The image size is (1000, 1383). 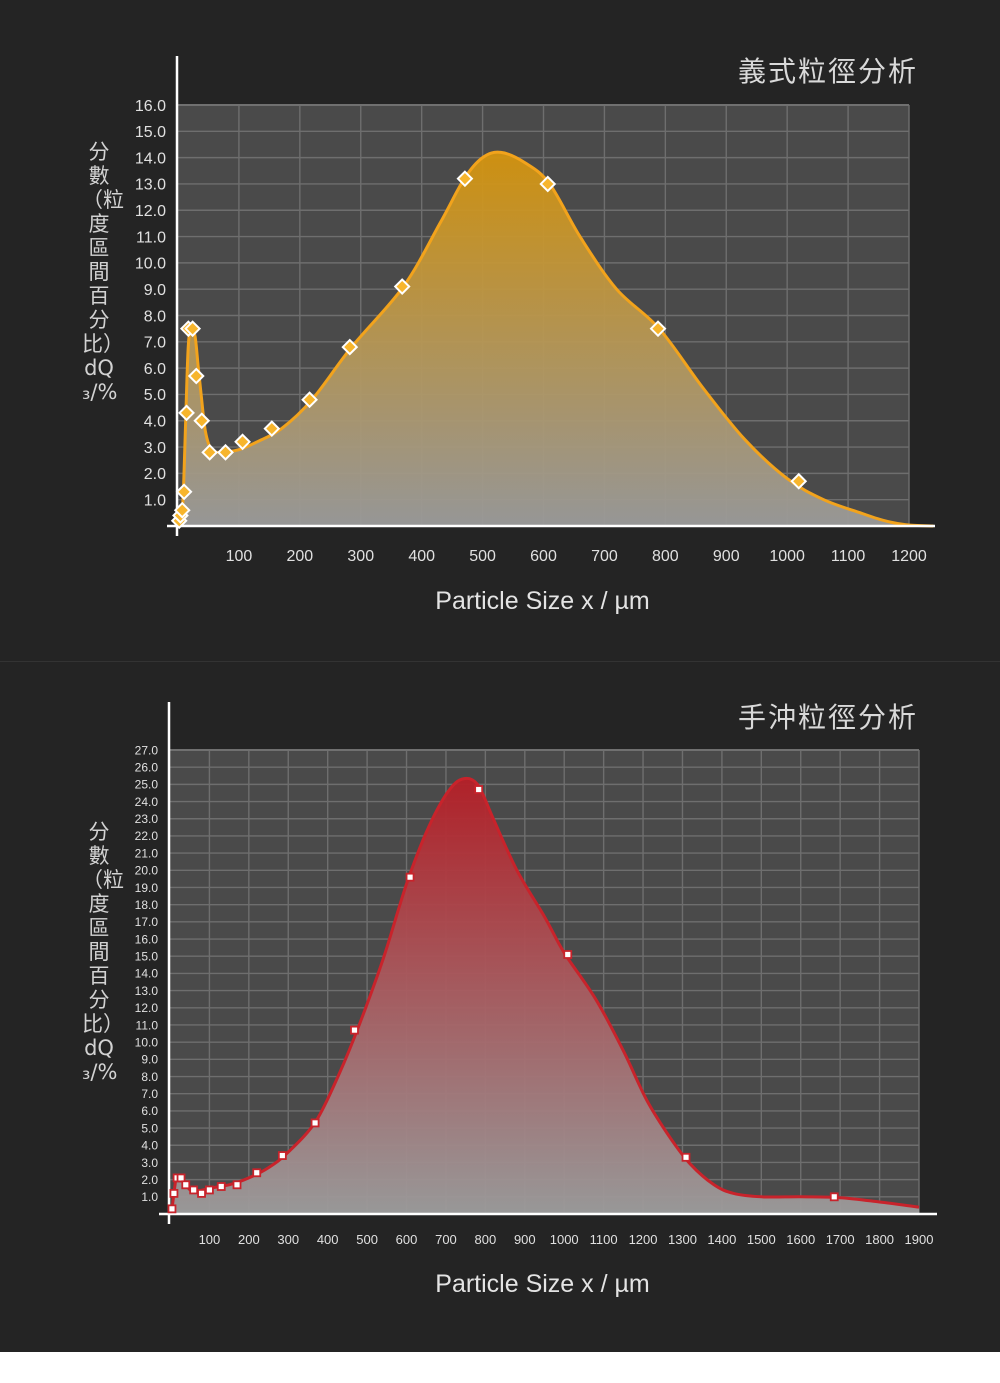 I want to click on y-tick-label: 18.0, so click(x=147, y=905).